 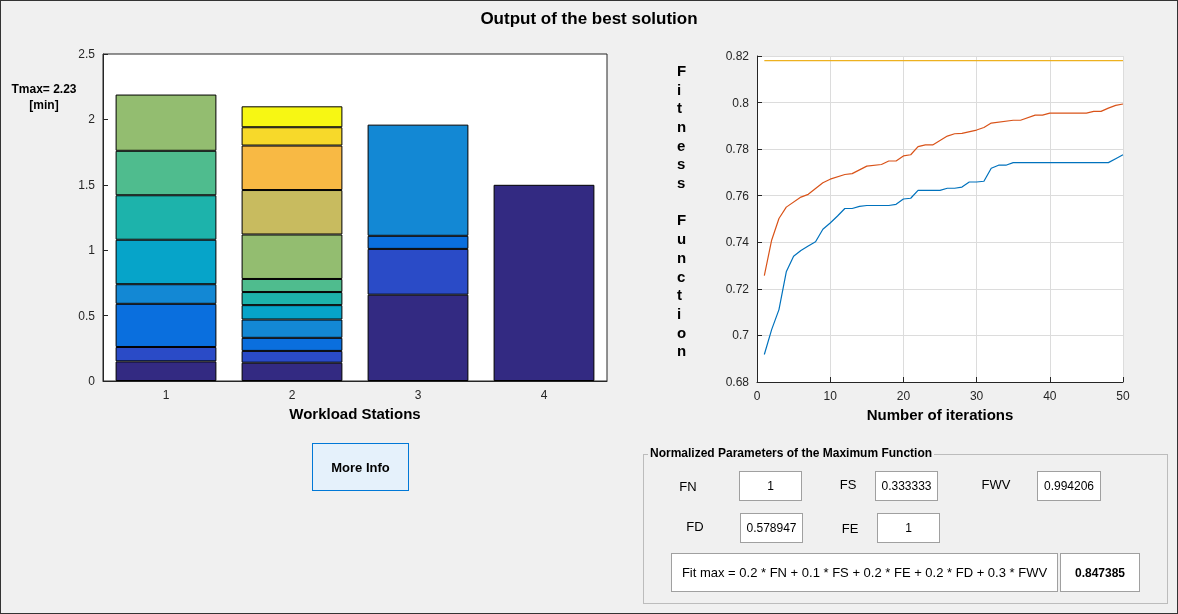 What do you see at coordinates (688, 486) in the screenshot?
I see `text: FN` at bounding box center [688, 486].